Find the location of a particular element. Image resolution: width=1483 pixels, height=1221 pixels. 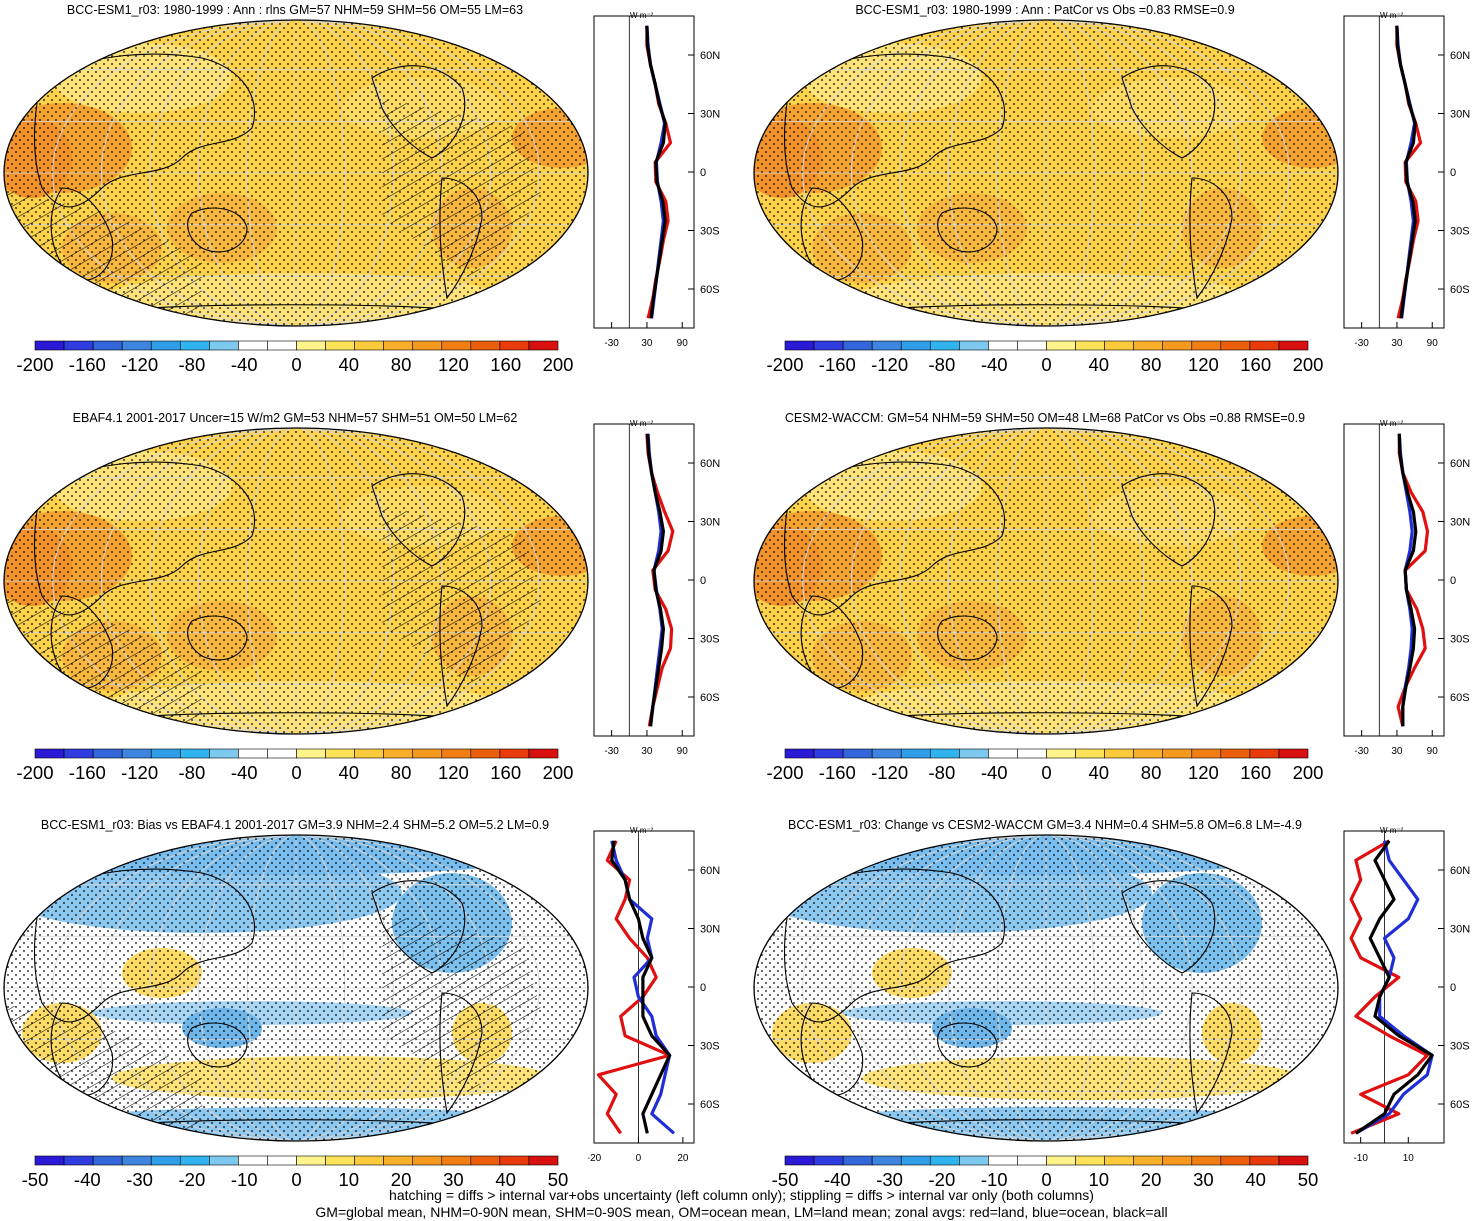

zonal-xtick: 10 is located at coordinates (1409, 1158).